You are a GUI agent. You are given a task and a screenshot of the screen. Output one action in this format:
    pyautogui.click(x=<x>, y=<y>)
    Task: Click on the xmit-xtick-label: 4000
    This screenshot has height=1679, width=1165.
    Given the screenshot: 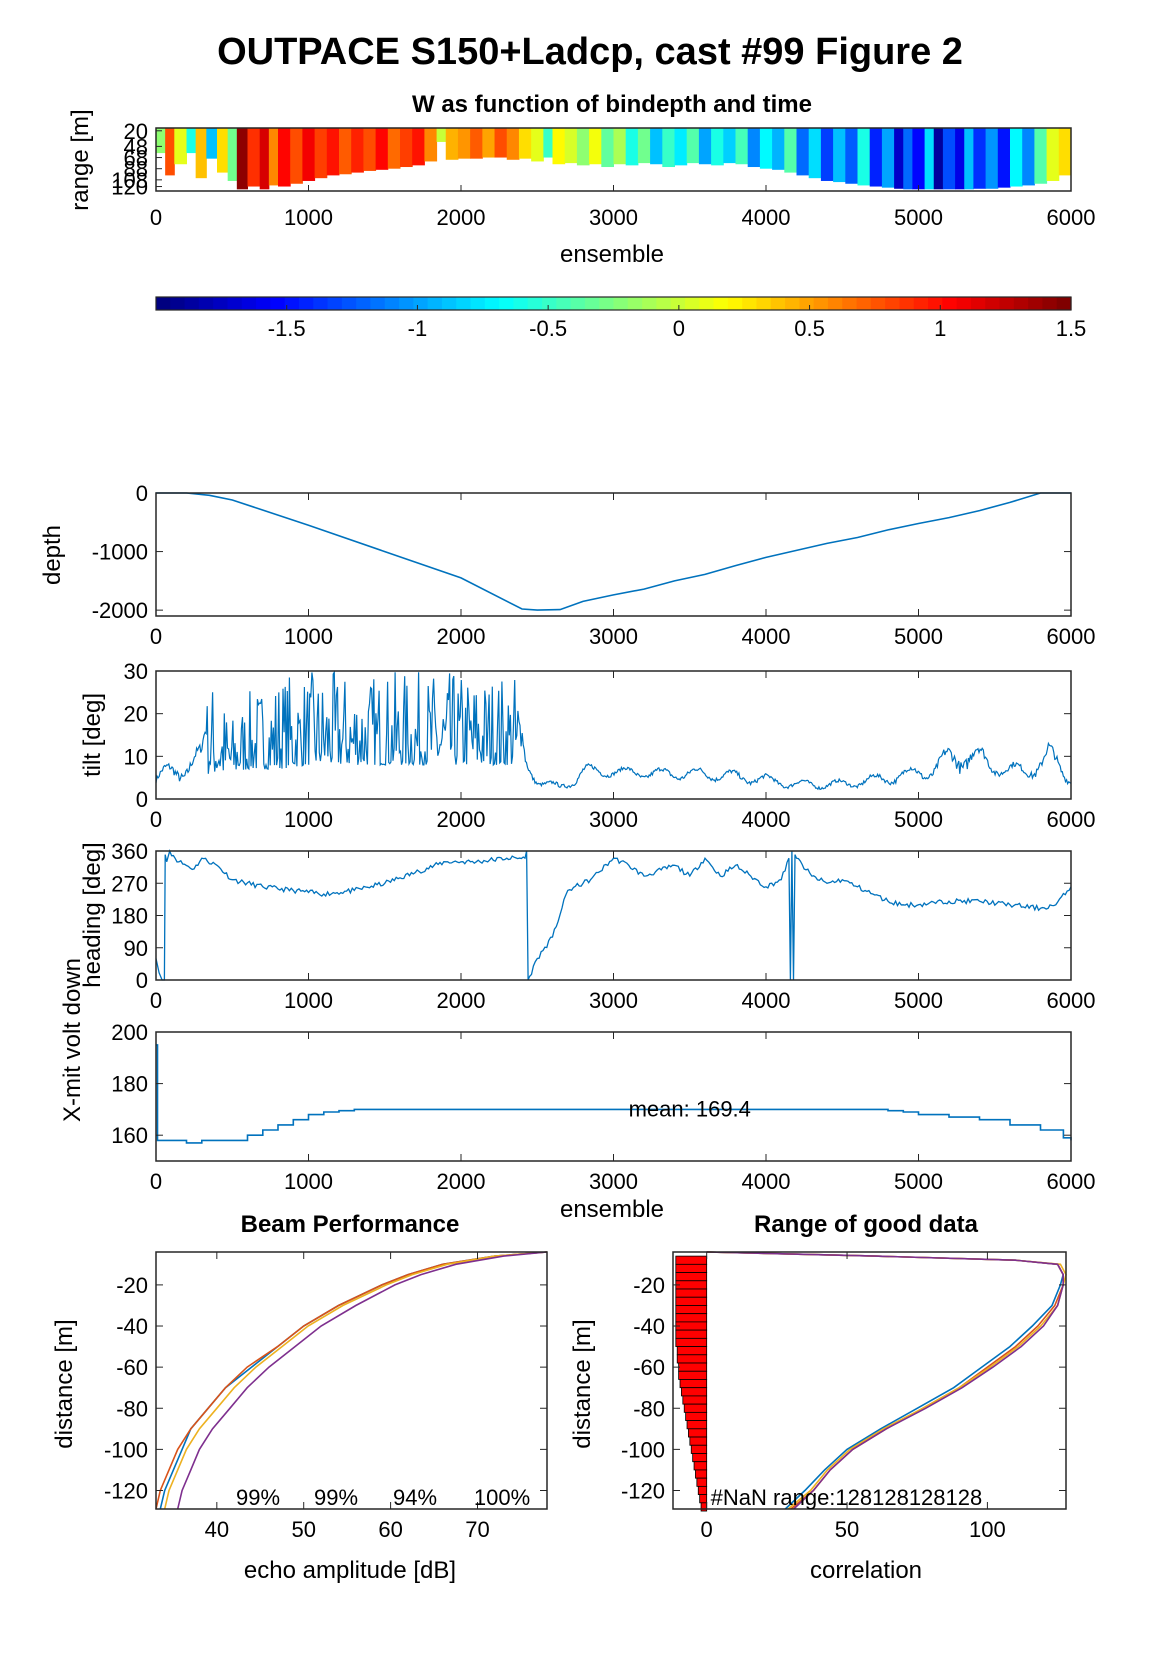 What is the action you would take?
    pyautogui.click(x=766, y=1181)
    